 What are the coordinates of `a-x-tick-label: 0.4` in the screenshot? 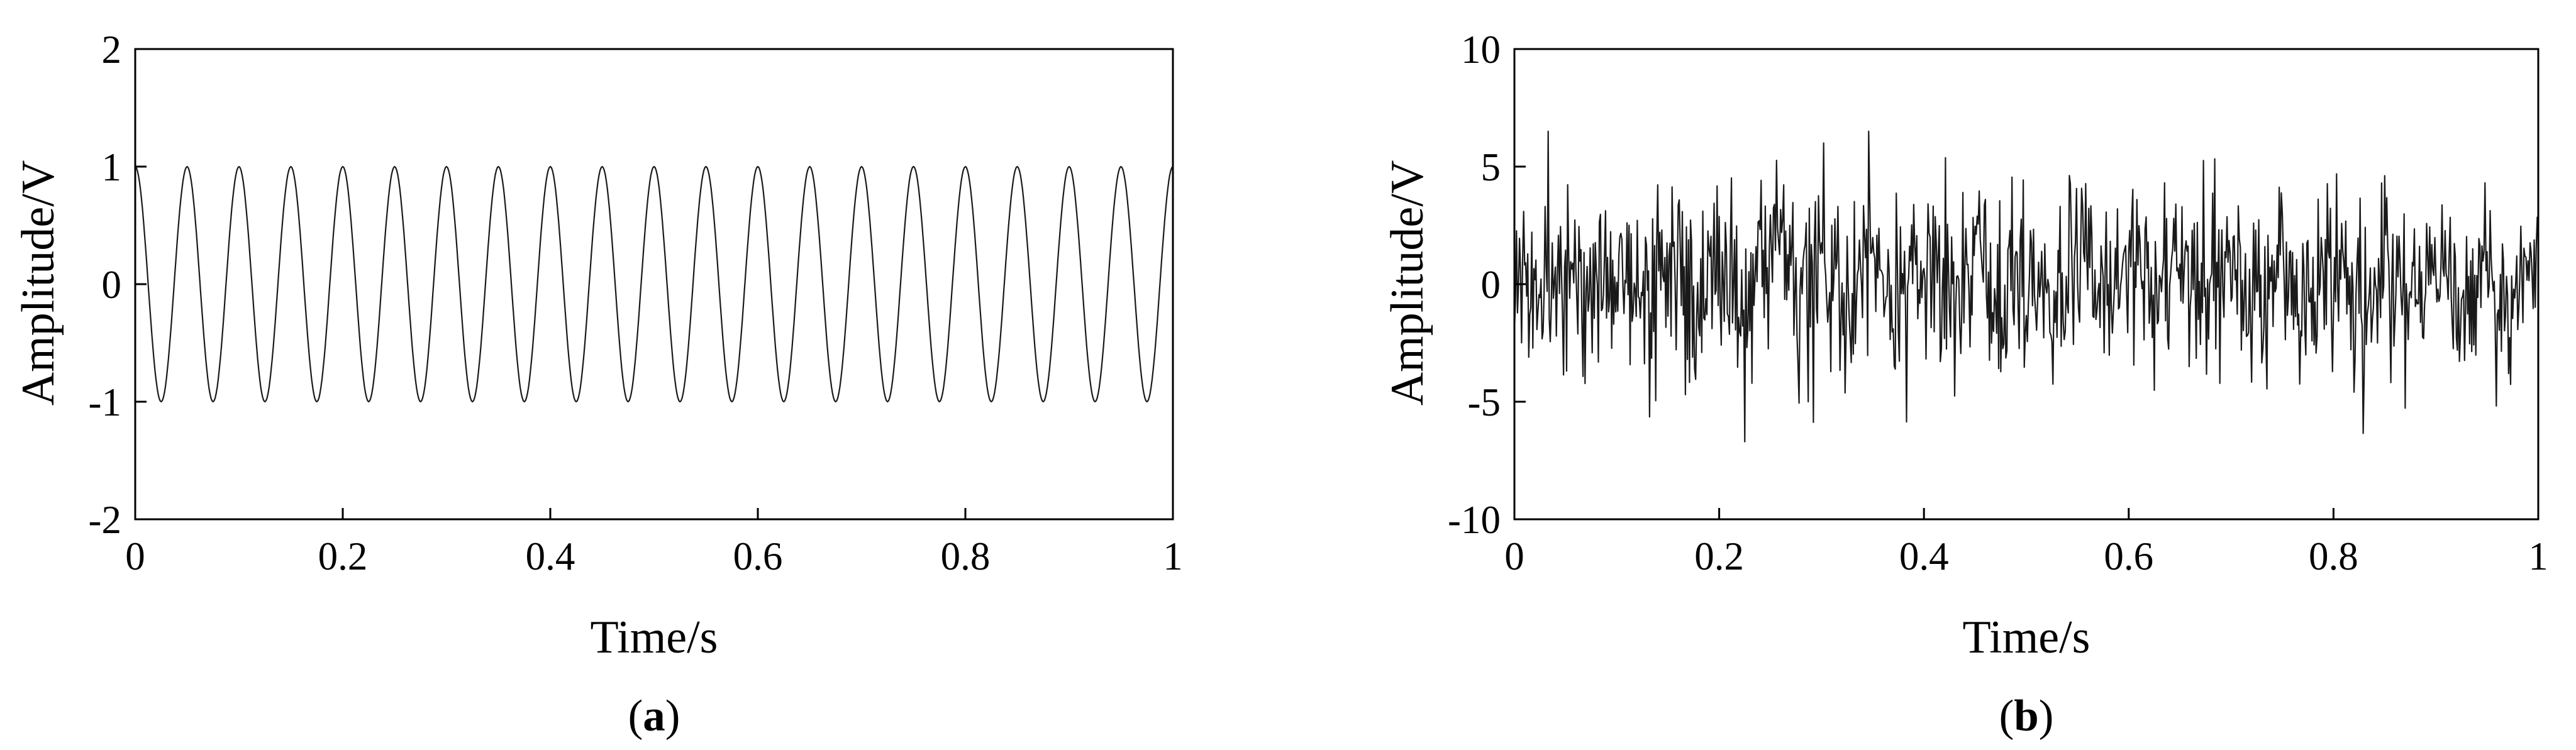 It's located at (550, 556).